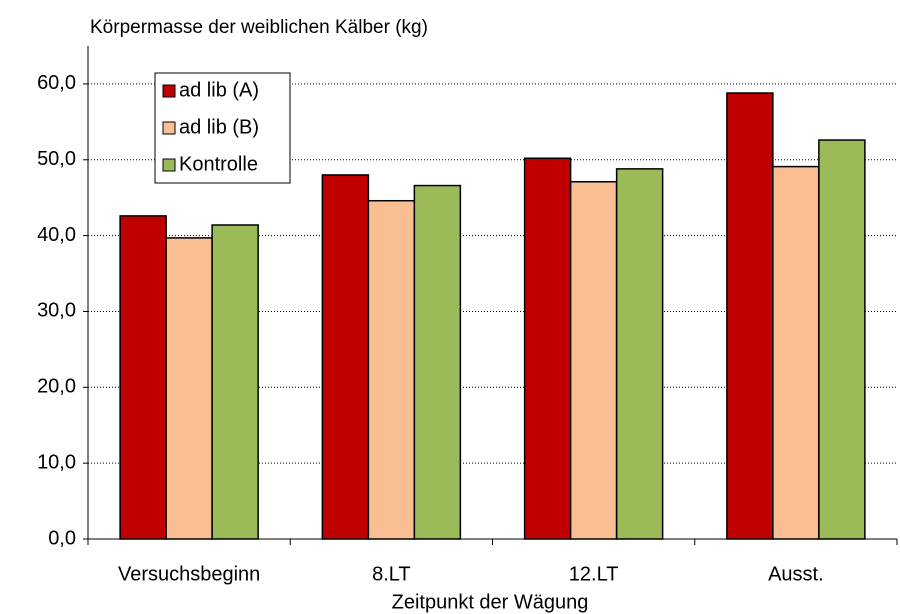  What do you see at coordinates (218, 164) in the screenshot?
I see `legend-label: Kontrolle` at bounding box center [218, 164].